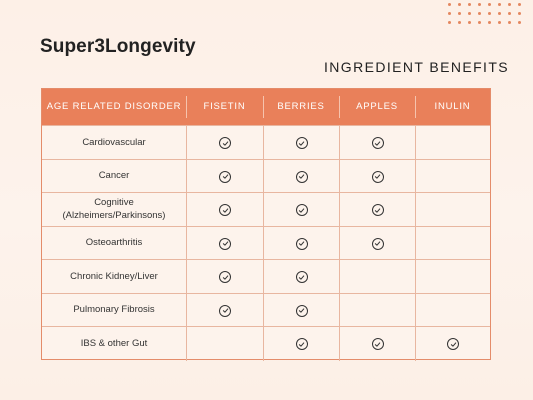 The image size is (533, 400). I want to click on section-subtitle: INGREDIENT BENEFITS, so click(417, 67).